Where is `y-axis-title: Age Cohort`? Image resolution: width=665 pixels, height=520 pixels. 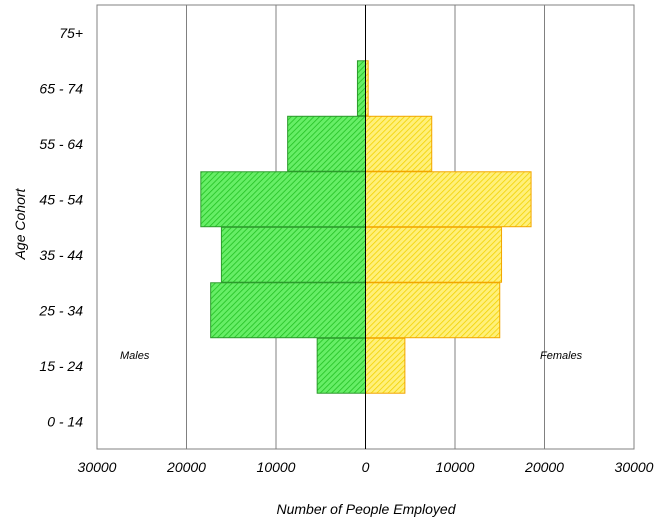 y-axis-title: Age Cohort is located at coordinates (20, 223).